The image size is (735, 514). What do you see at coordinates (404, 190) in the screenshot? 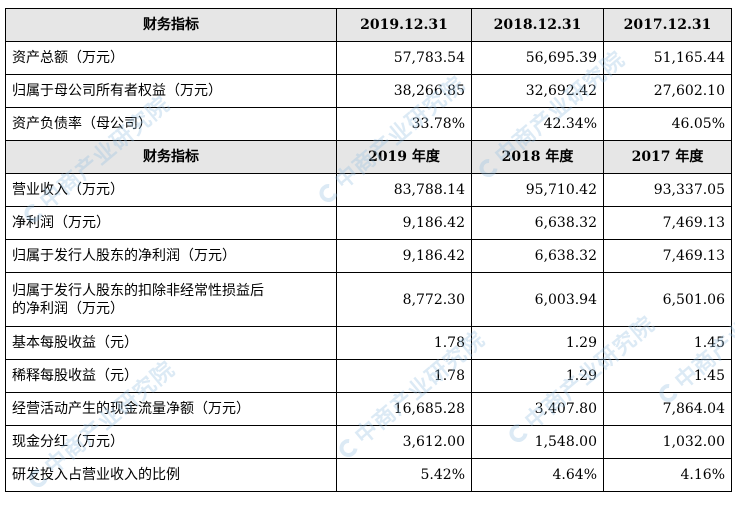
I see `cell-value: 83,788.14` at bounding box center [404, 190].